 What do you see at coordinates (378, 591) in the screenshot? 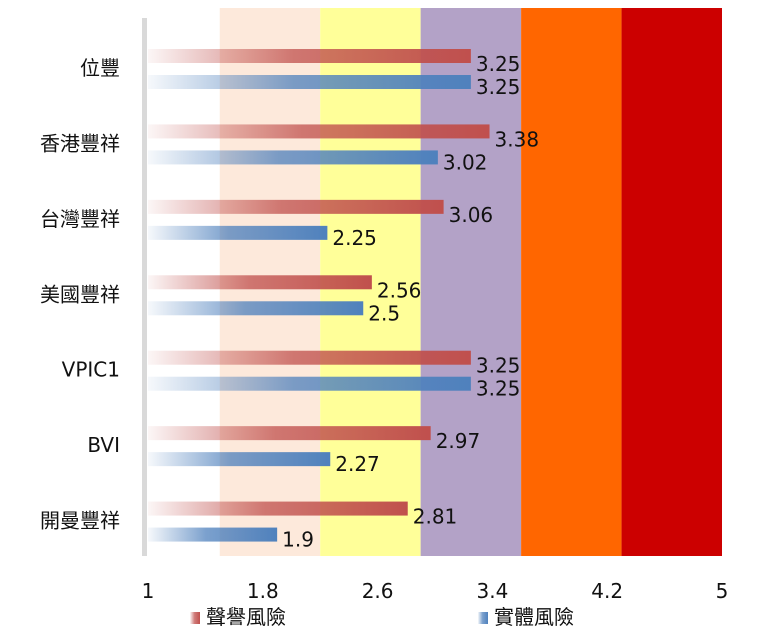
I see `x-tick-label-3: 2.6` at bounding box center [378, 591].